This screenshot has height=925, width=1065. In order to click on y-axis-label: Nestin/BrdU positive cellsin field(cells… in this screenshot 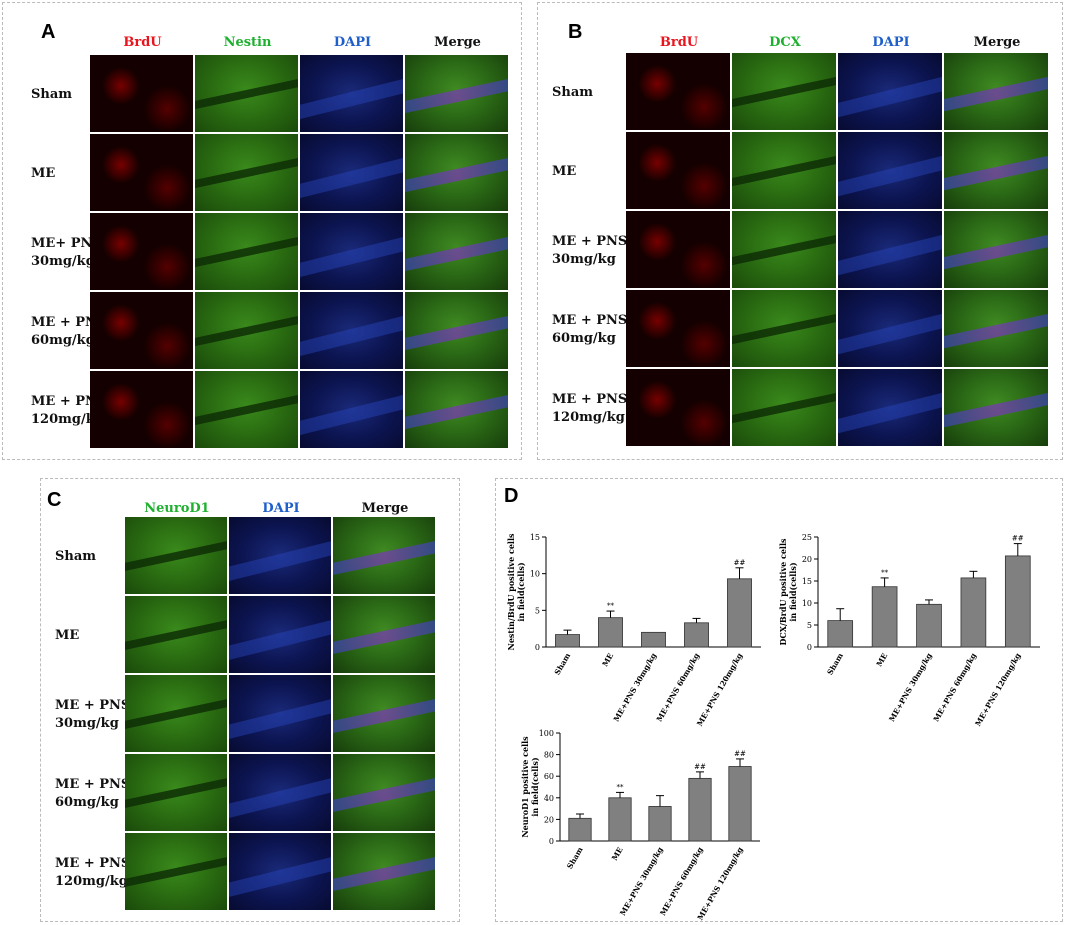, I will do `click(516, 591)`.